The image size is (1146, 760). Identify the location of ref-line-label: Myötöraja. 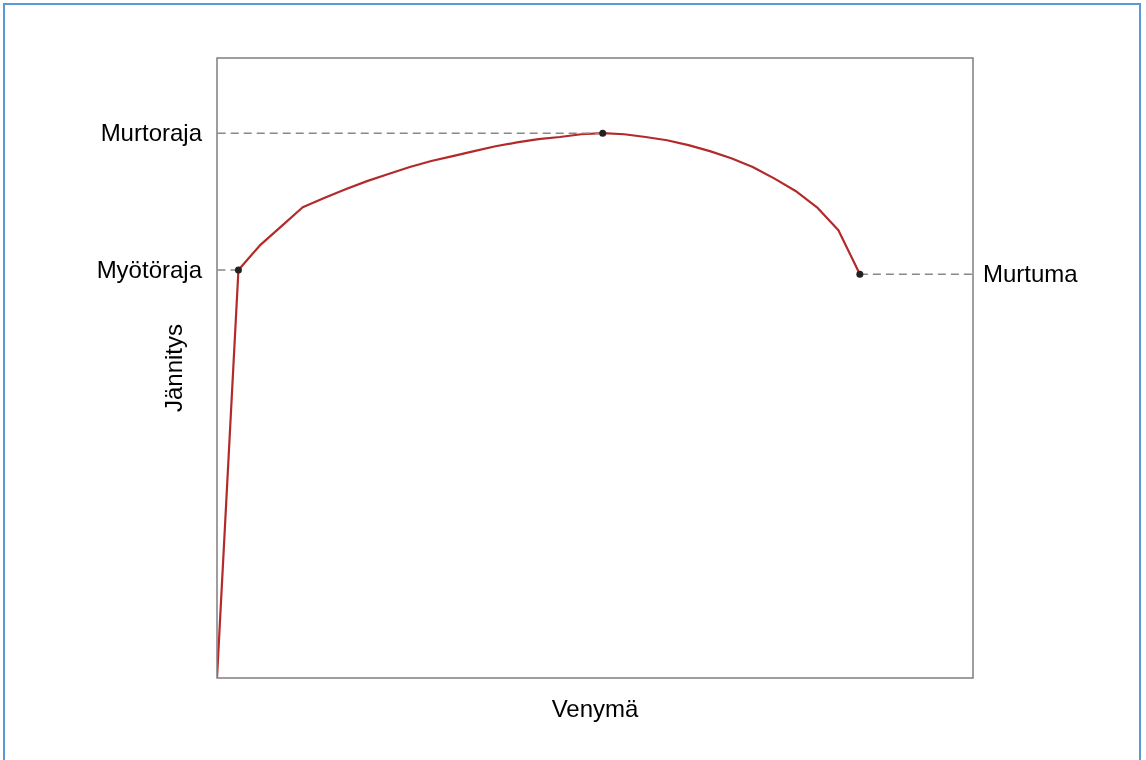
(149, 269).